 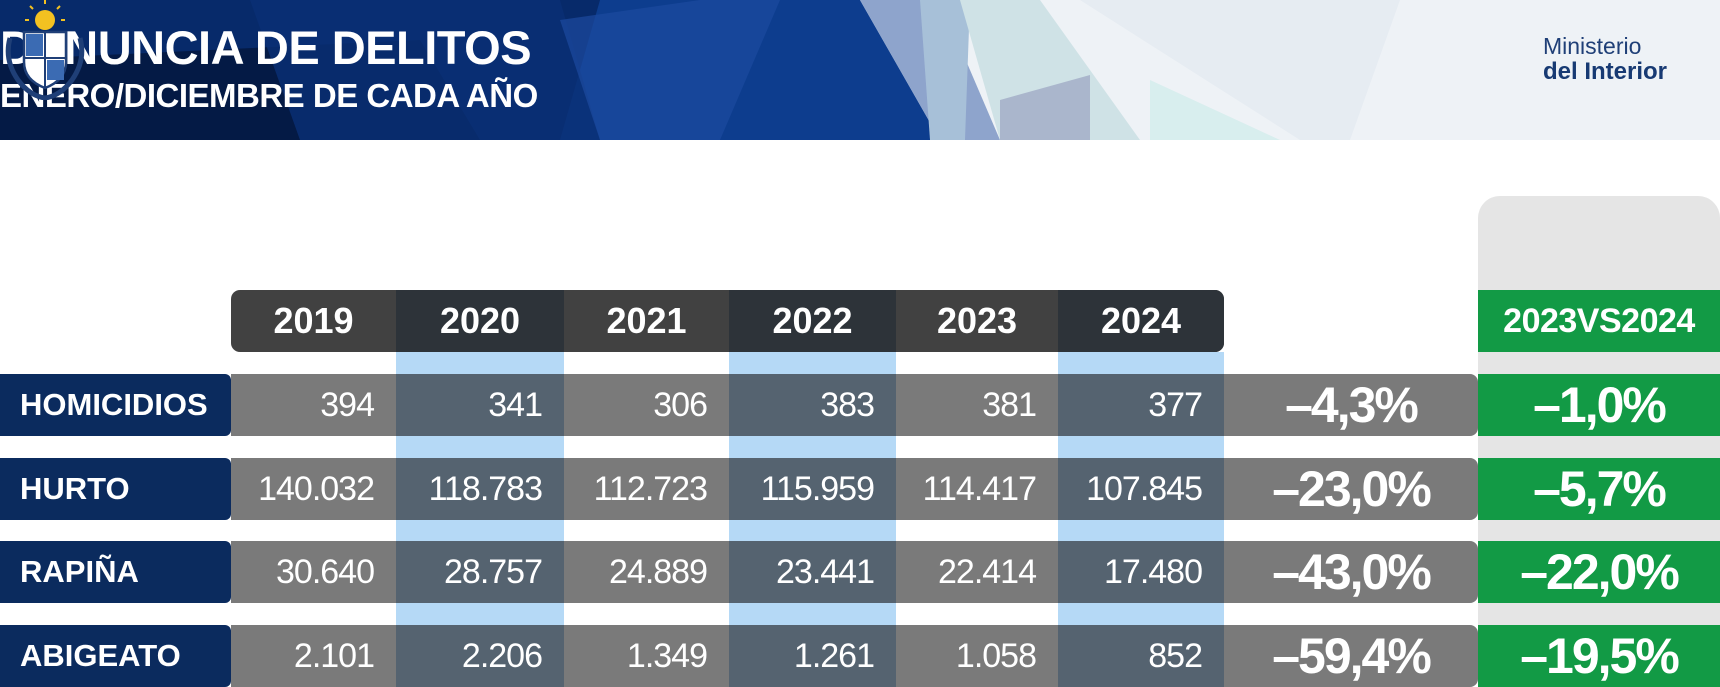 I want to click on table-cell: 112.723, so click(x=646, y=489).